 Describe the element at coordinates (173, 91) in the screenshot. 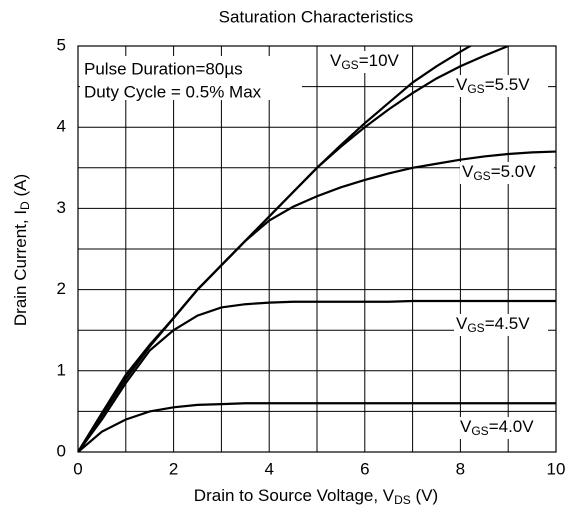

I see `annotation: Duty Cycle = 0.5% Max` at that location.